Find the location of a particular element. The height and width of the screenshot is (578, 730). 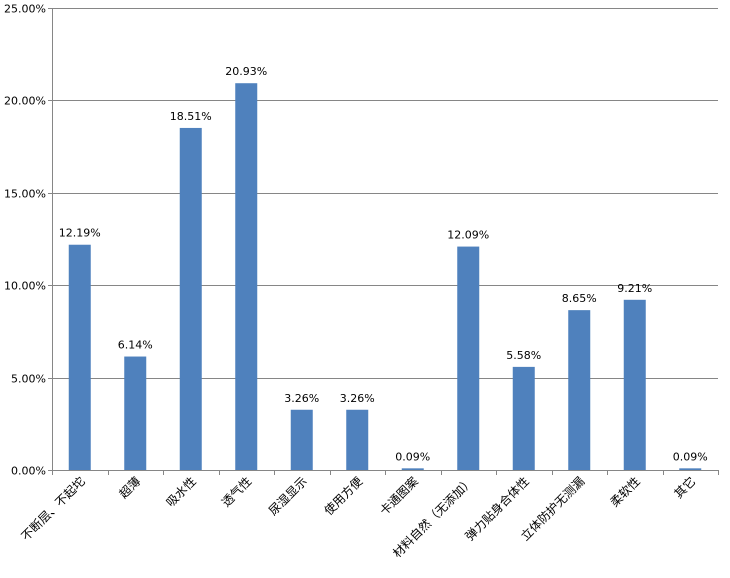

data-label: 8.65% is located at coordinates (579, 298).